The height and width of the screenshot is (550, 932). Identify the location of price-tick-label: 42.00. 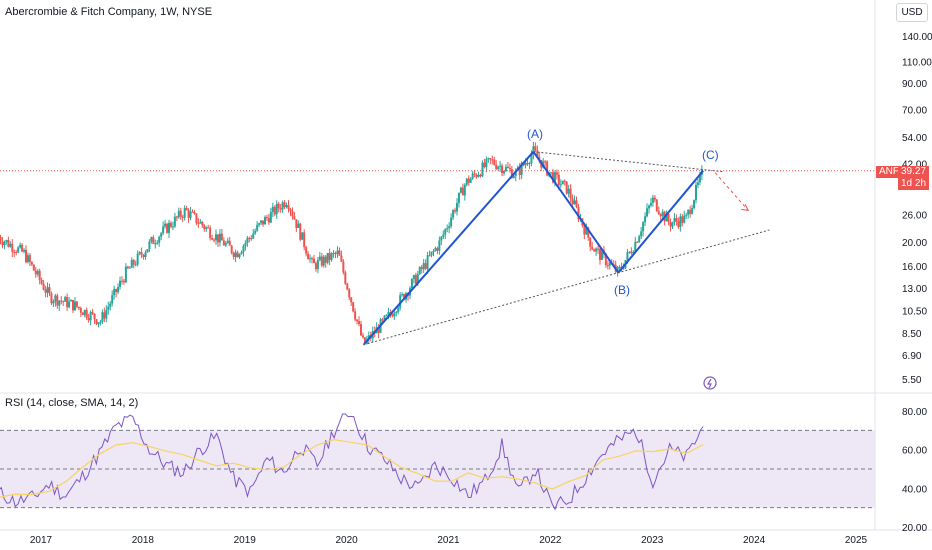
(914, 165).